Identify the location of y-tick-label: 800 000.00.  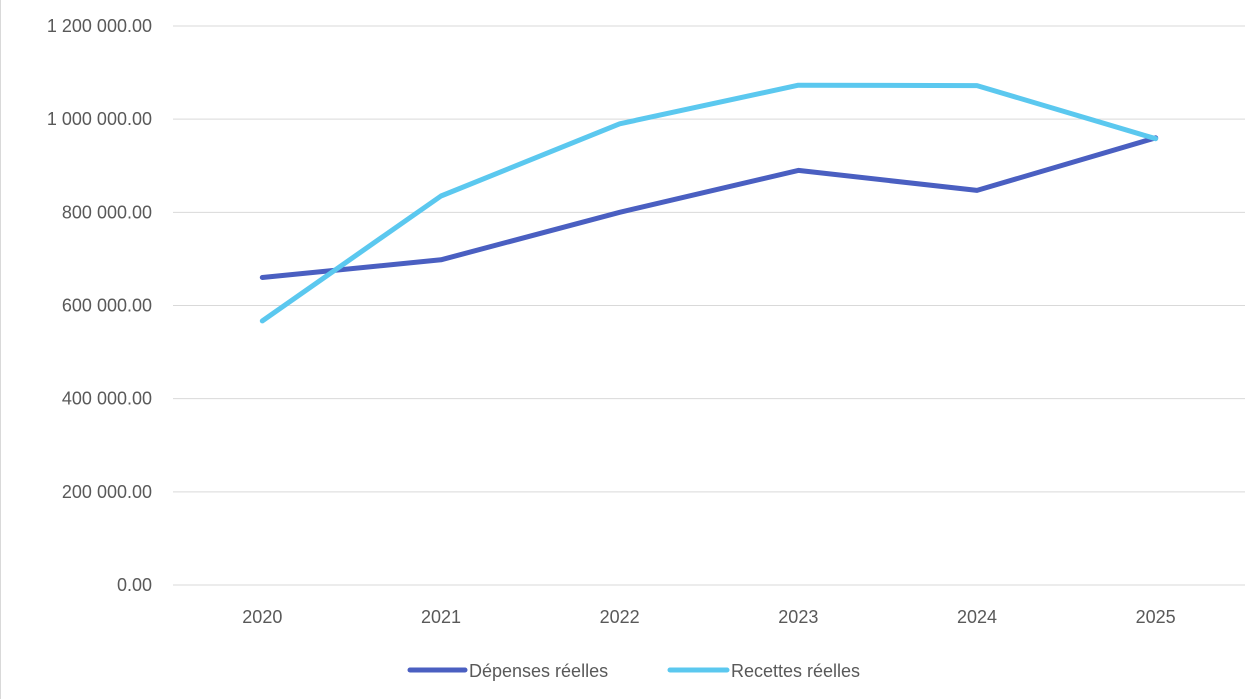
(107, 212).